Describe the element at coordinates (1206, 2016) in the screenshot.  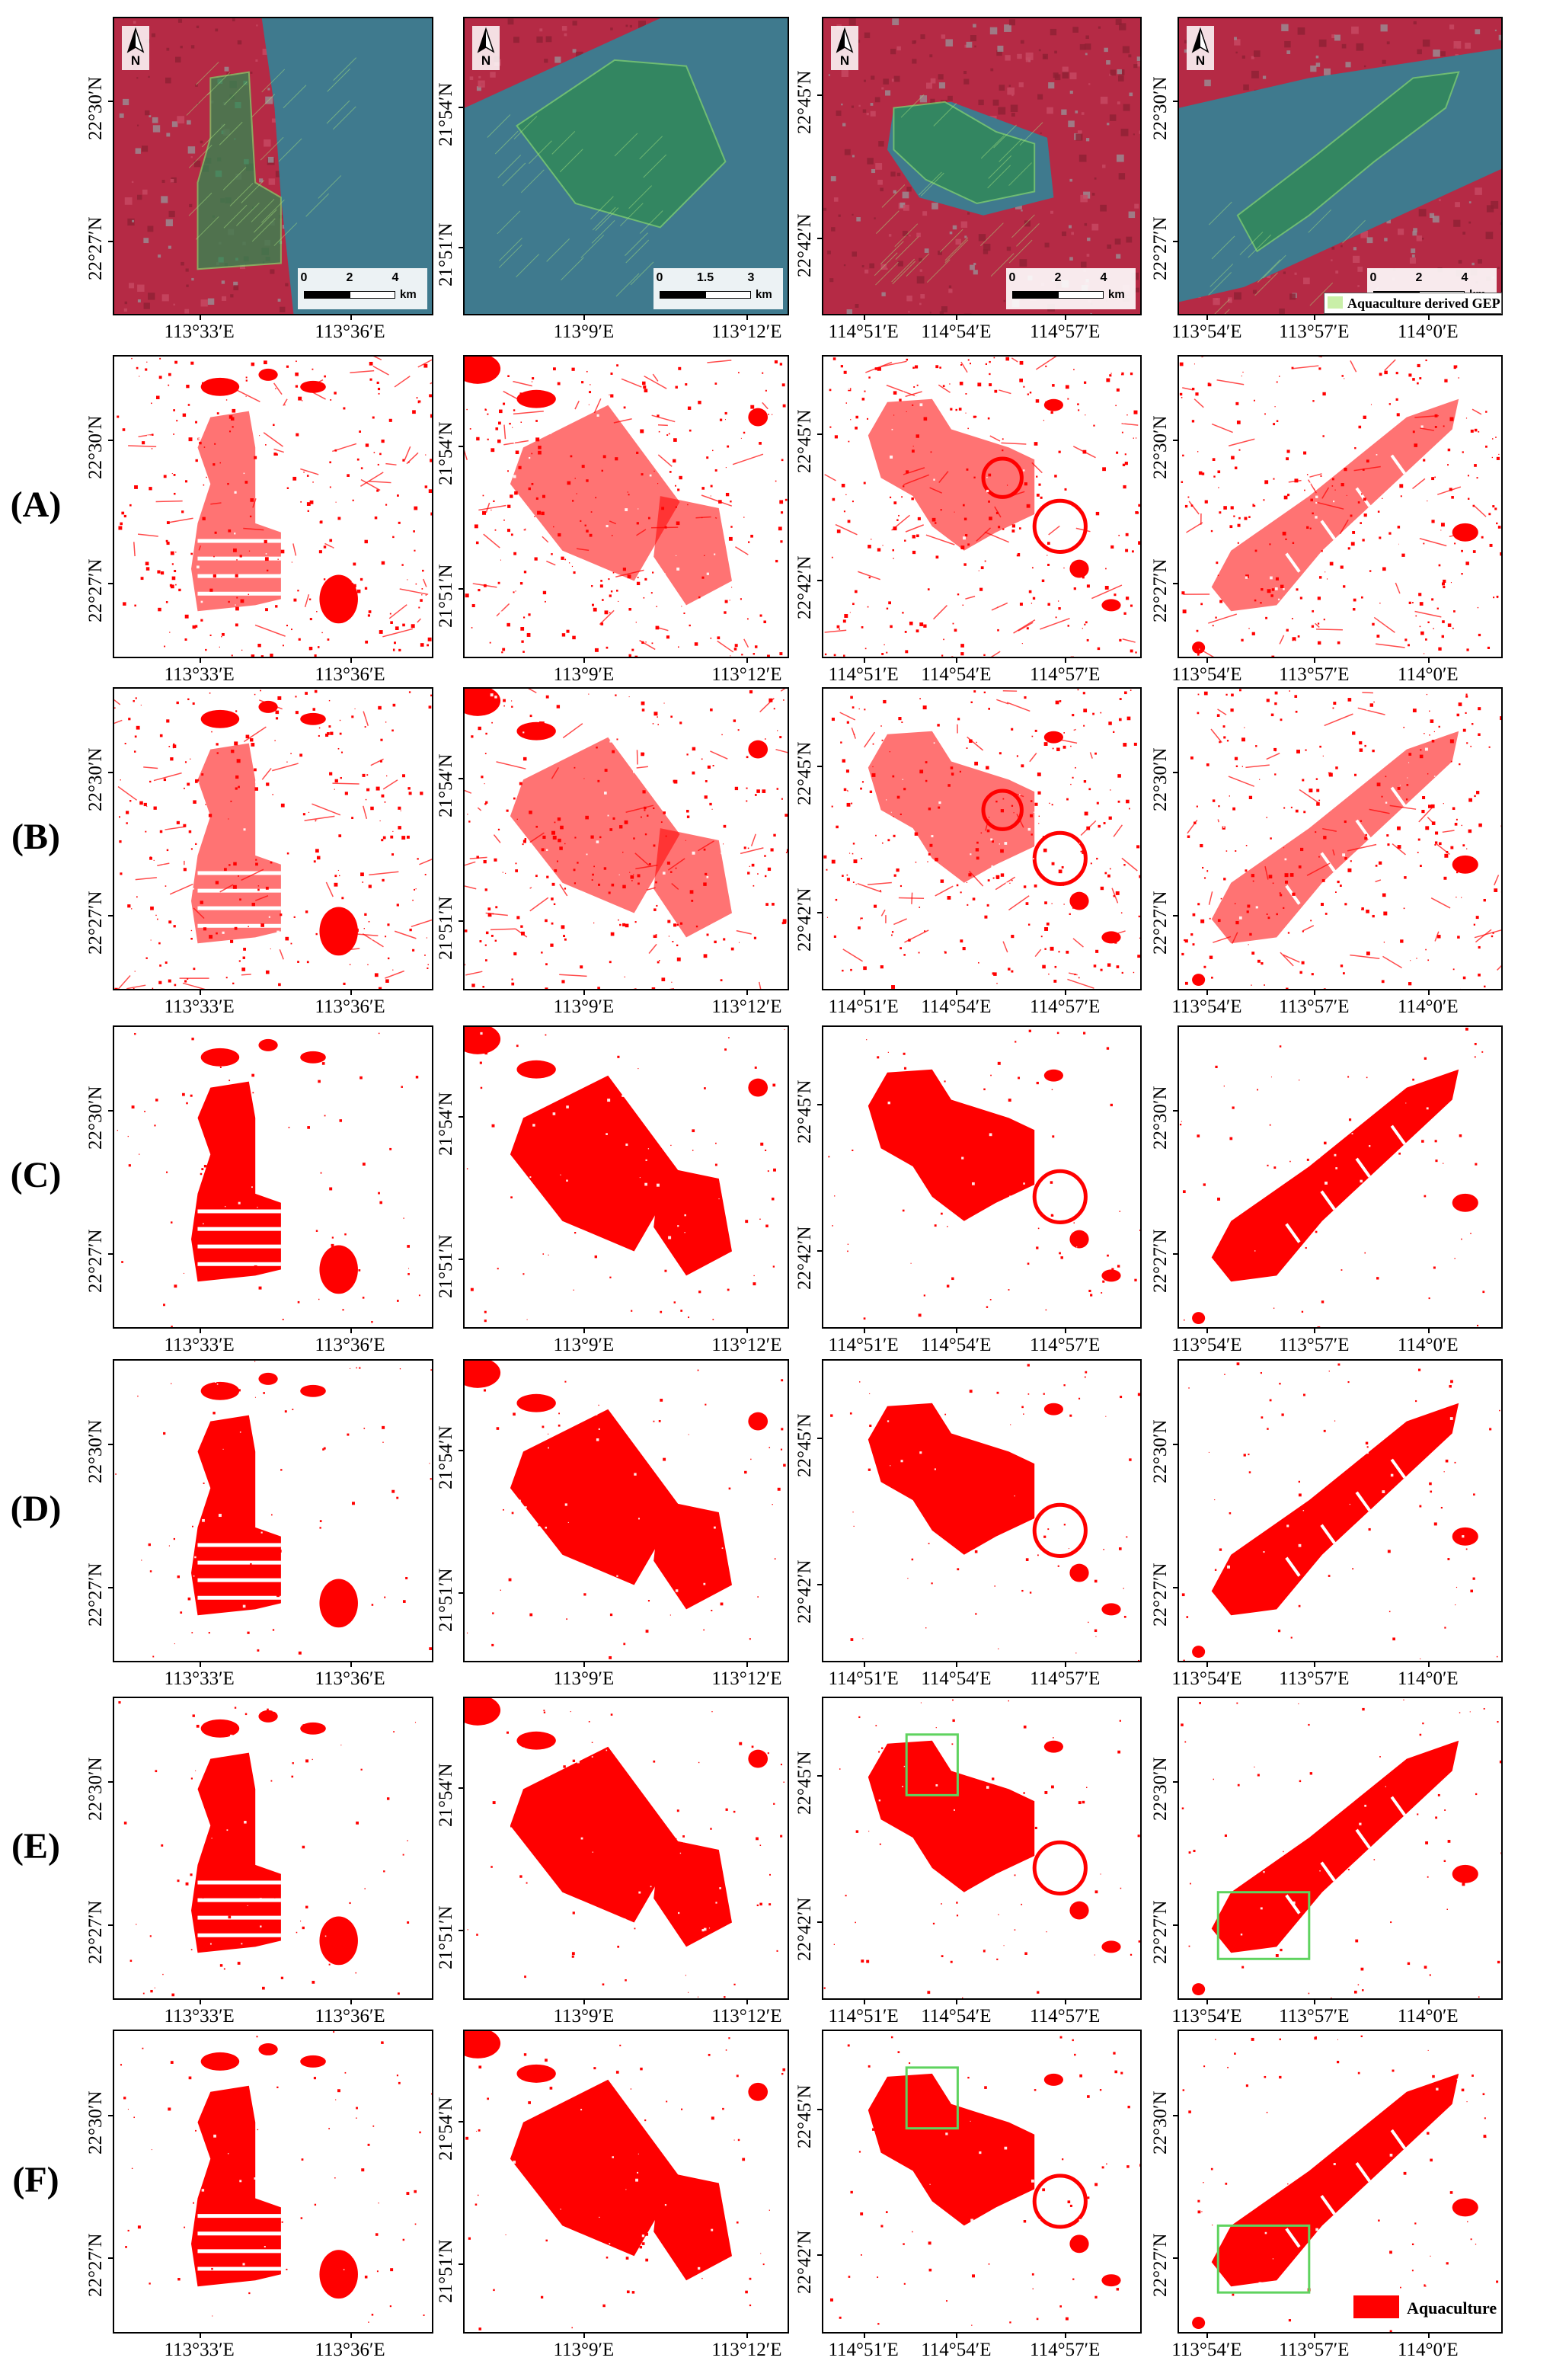
I see `x-tick-label: 113°54′E` at that location.